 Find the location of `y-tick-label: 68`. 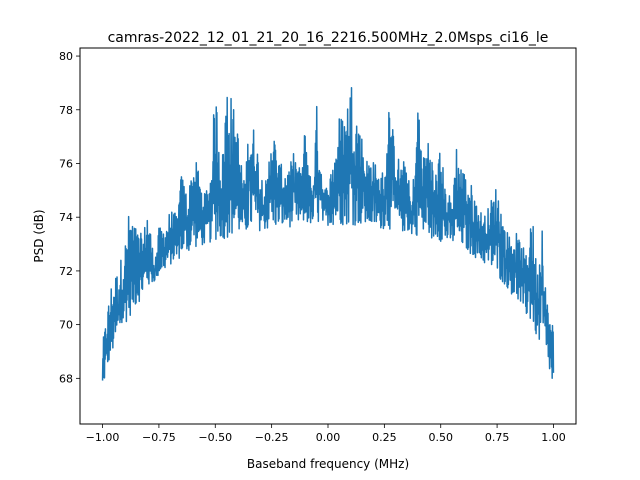

y-tick-label: 68 is located at coordinates (66, 378).